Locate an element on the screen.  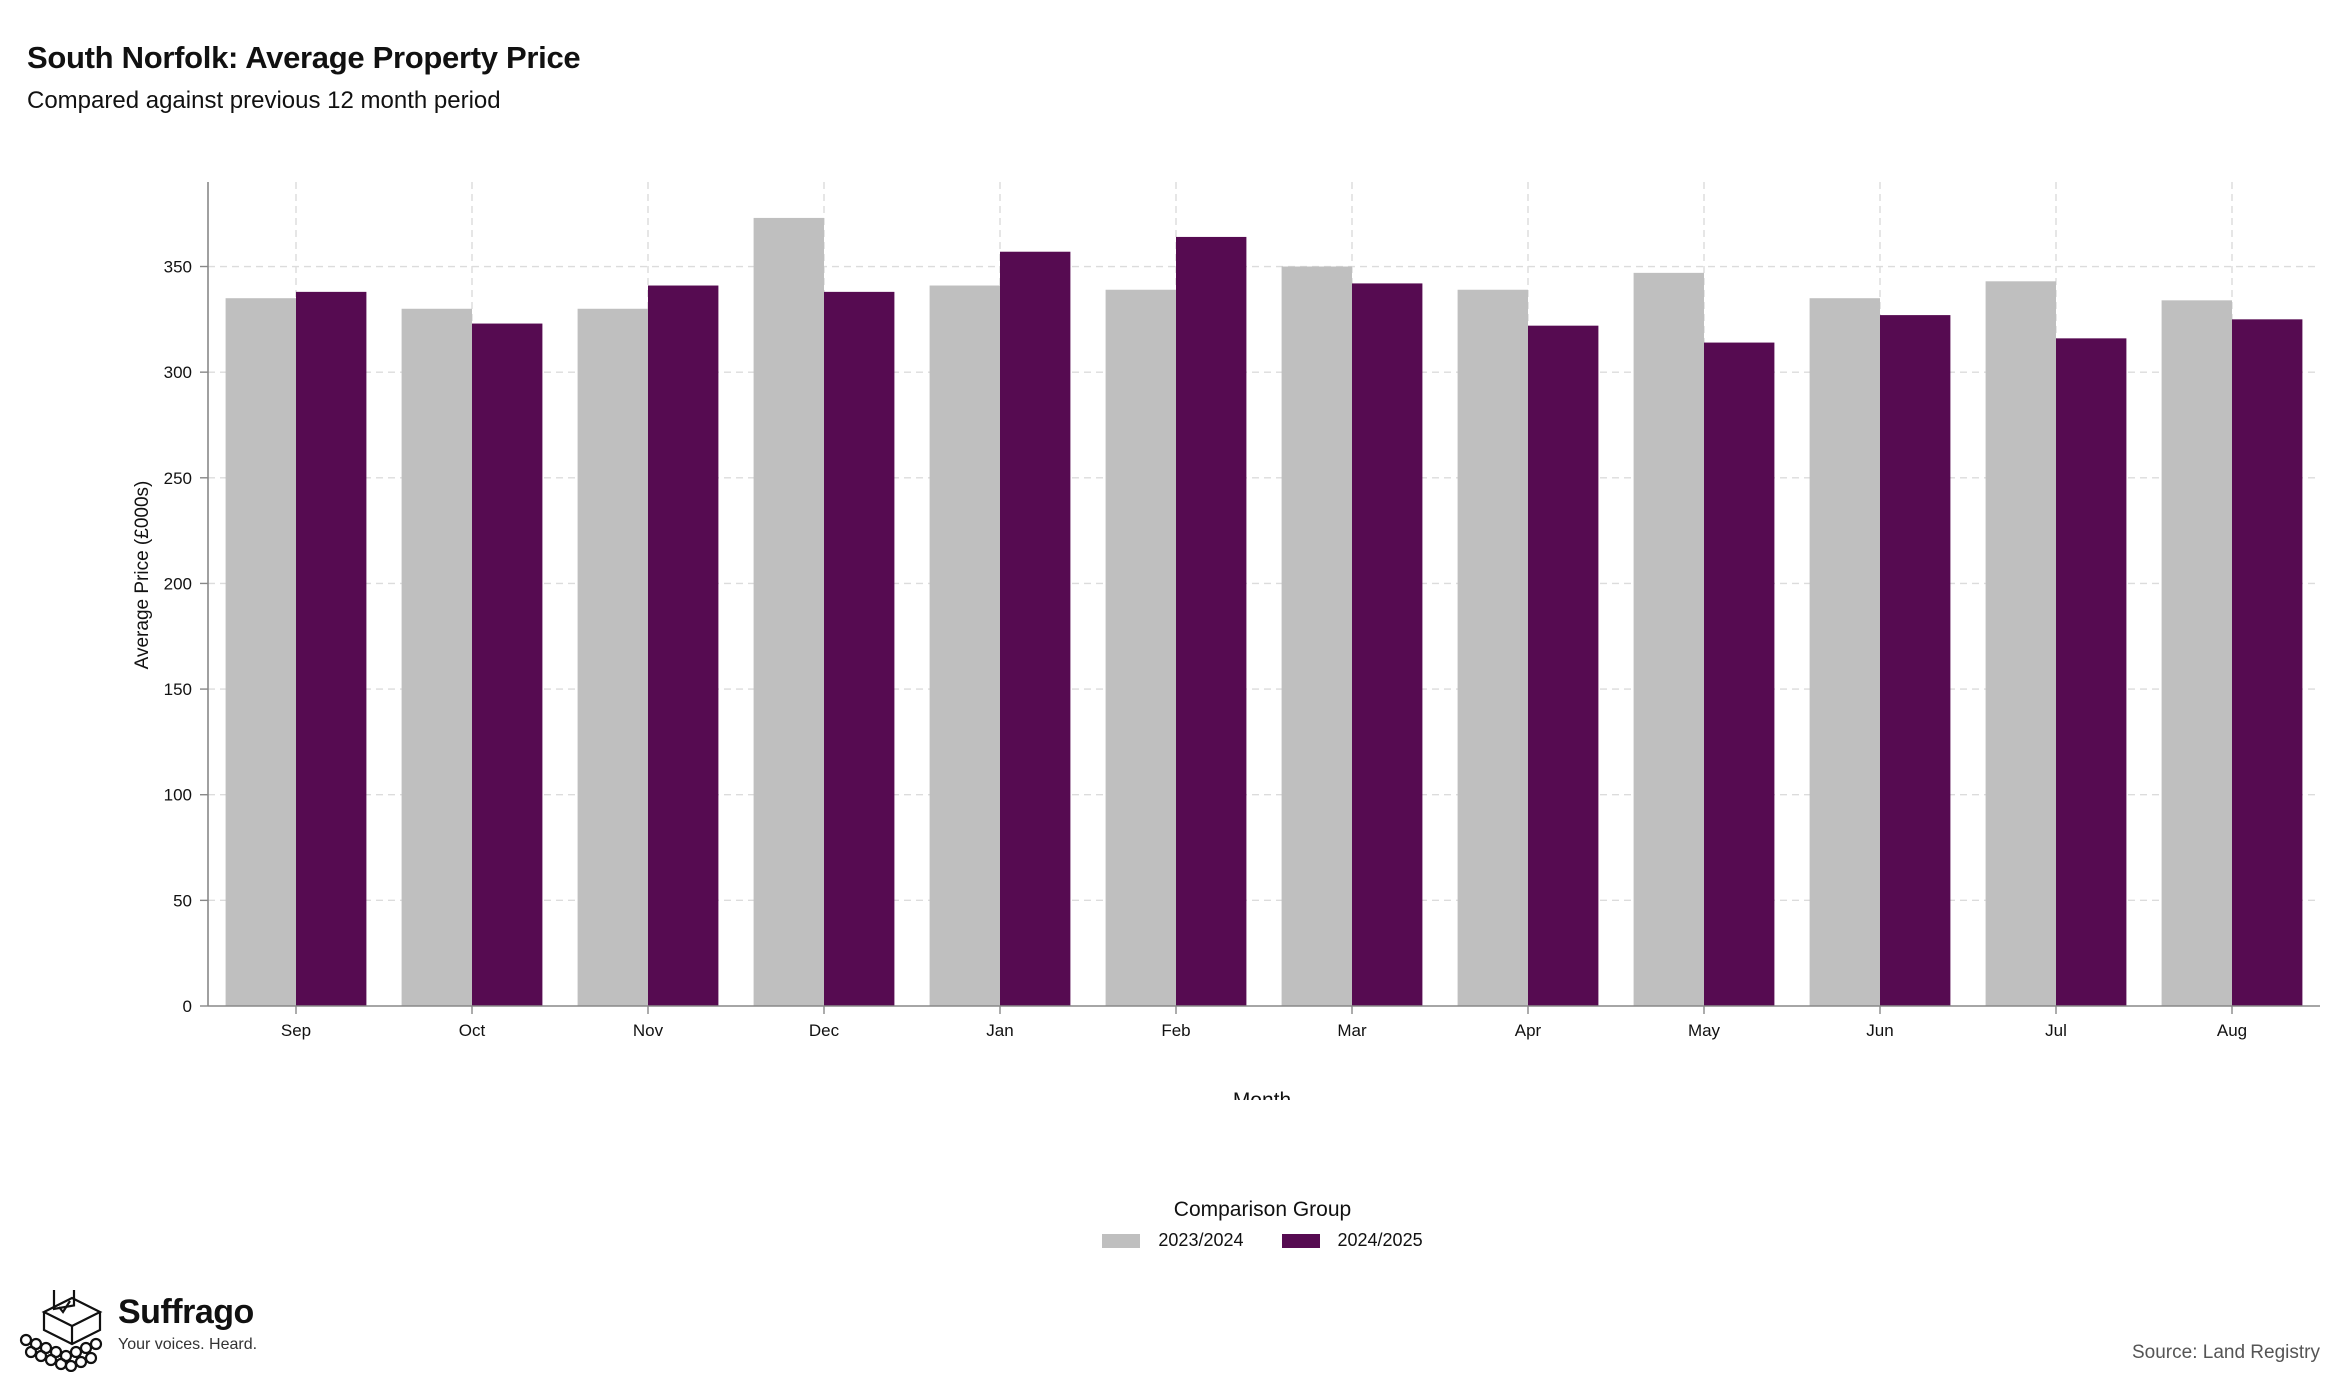
x-tick-label: Aug is located at coordinates (2232, 1030).